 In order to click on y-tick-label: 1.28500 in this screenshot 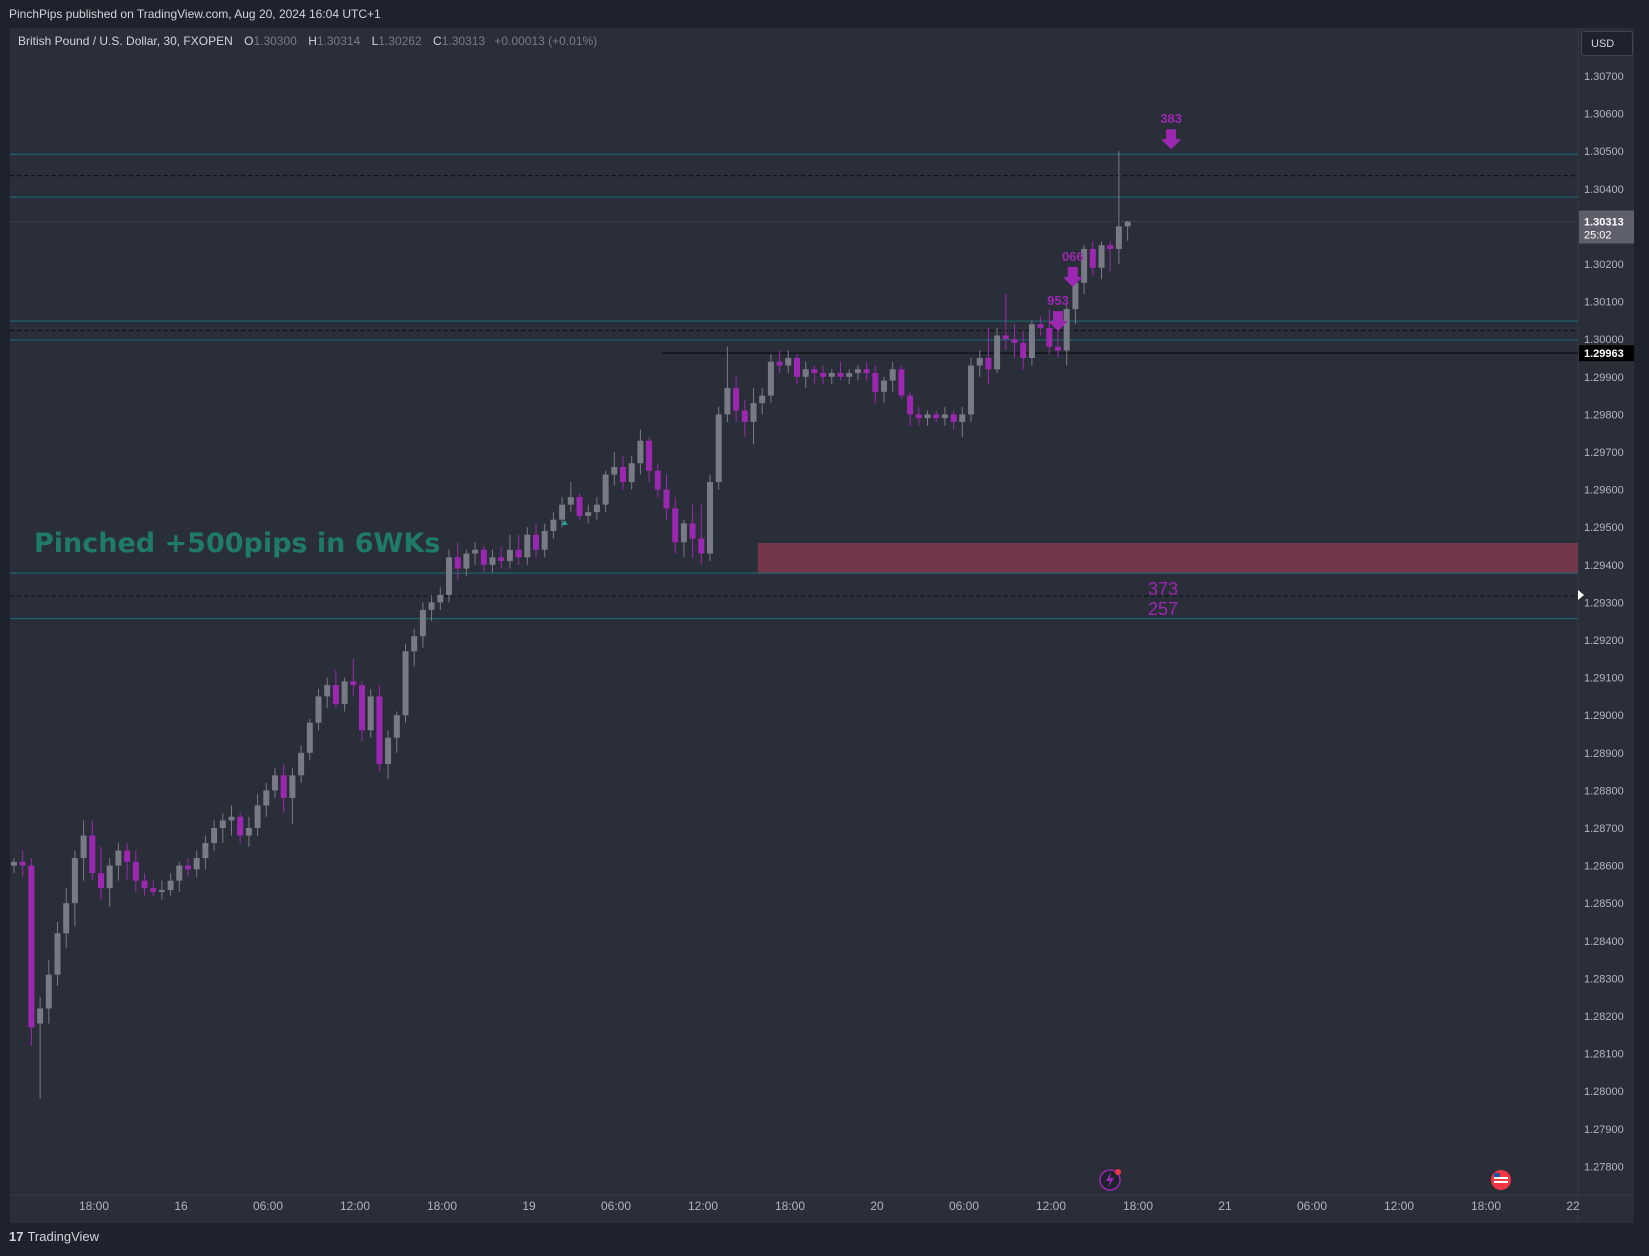, I will do `click(1604, 904)`.